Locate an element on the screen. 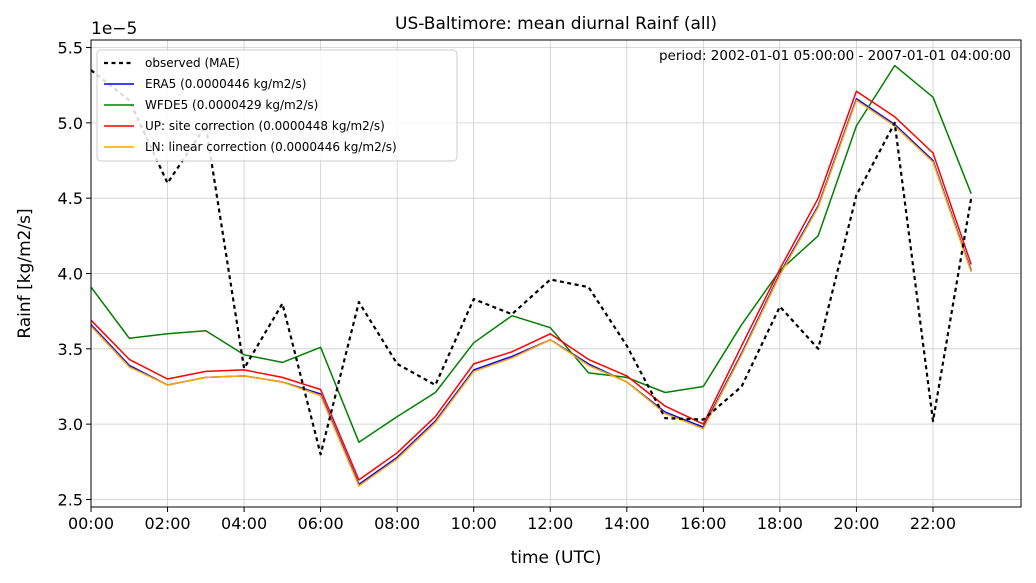 The image size is (1036, 583). y-axis-label: Rainf [kg/m2/s] is located at coordinates (25, 273).